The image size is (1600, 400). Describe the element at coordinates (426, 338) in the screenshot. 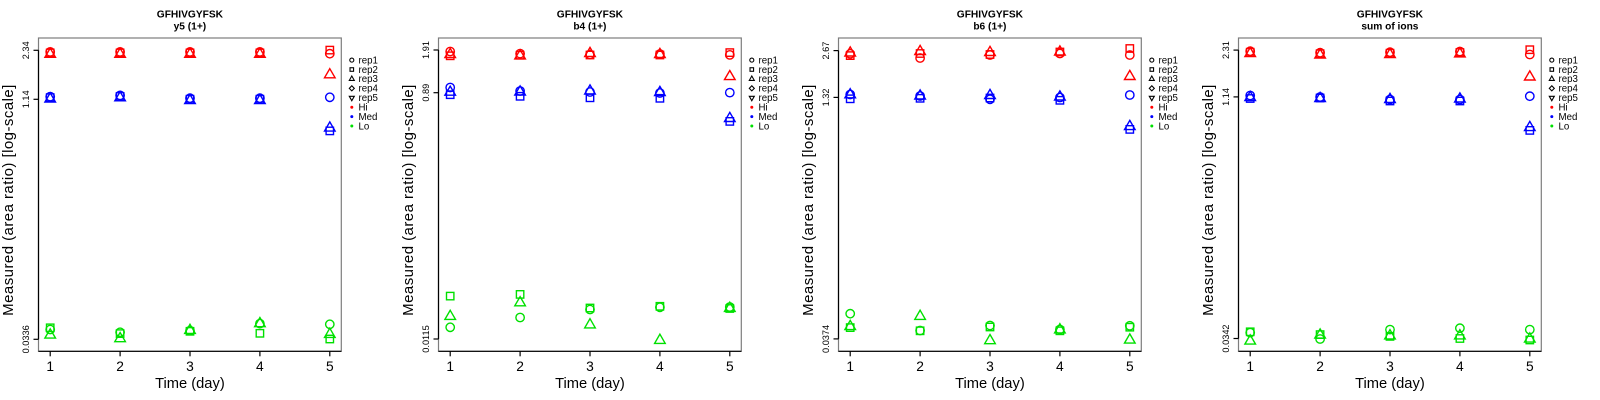

I see `svg-text: 0.0115` at that location.